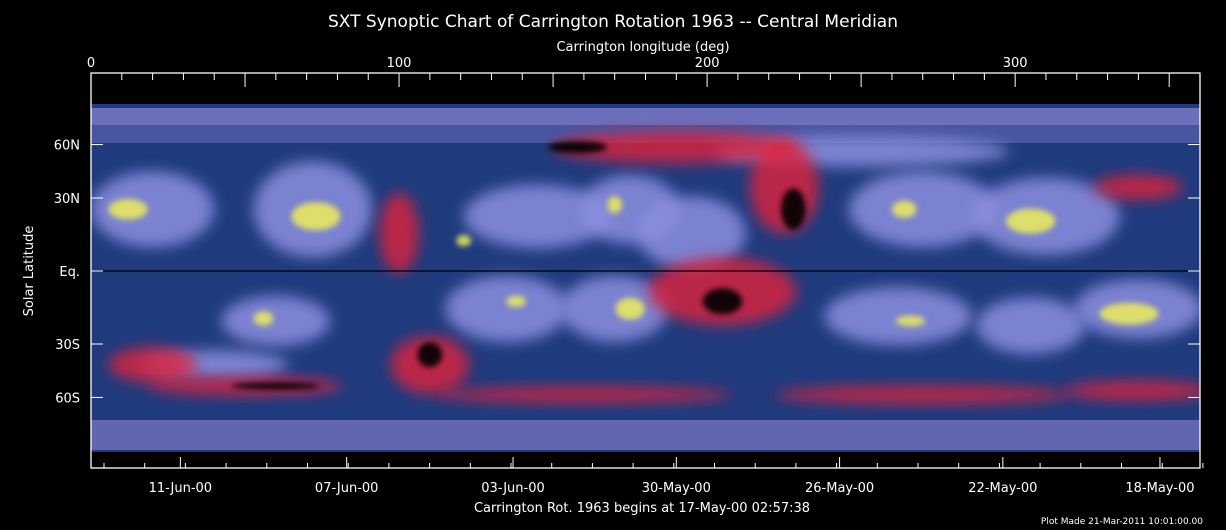 This screenshot has height=530, width=1226. I want to click on top-tick-labels: 0 100 200 300, so click(557, 63).